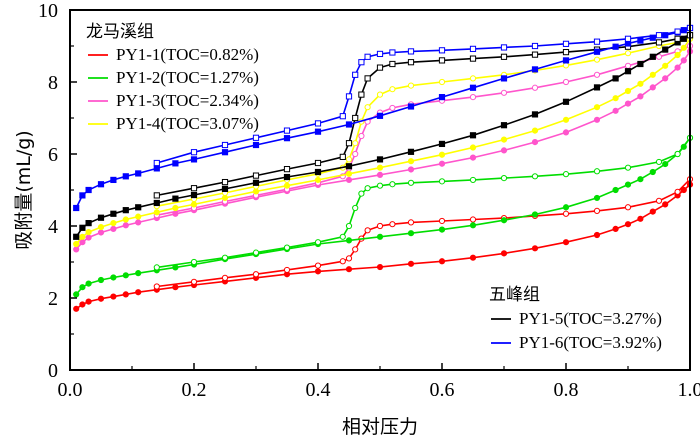 The height and width of the screenshot is (442, 700). Describe the element at coordinates (380, 427) in the screenshot. I see `x-axis-title: 相对压力` at that location.